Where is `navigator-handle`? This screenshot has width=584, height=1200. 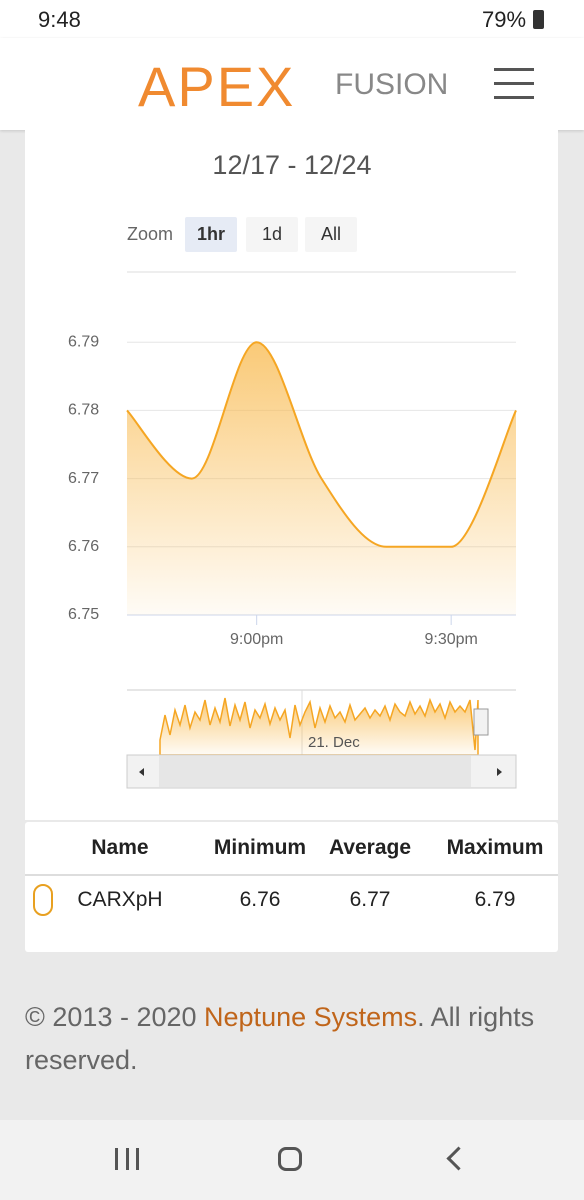 navigator-handle is located at coordinates (481, 722).